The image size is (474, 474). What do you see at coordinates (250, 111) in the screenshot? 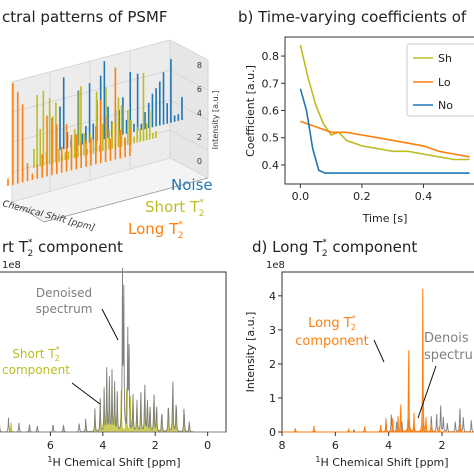
I see `panel-b-y-label: Coefficient [a.u.]` at bounding box center [250, 111].